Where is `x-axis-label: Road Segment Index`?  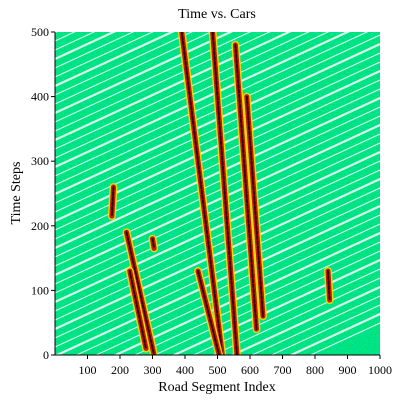 x-axis-label: Road Segment Index is located at coordinates (216, 387).